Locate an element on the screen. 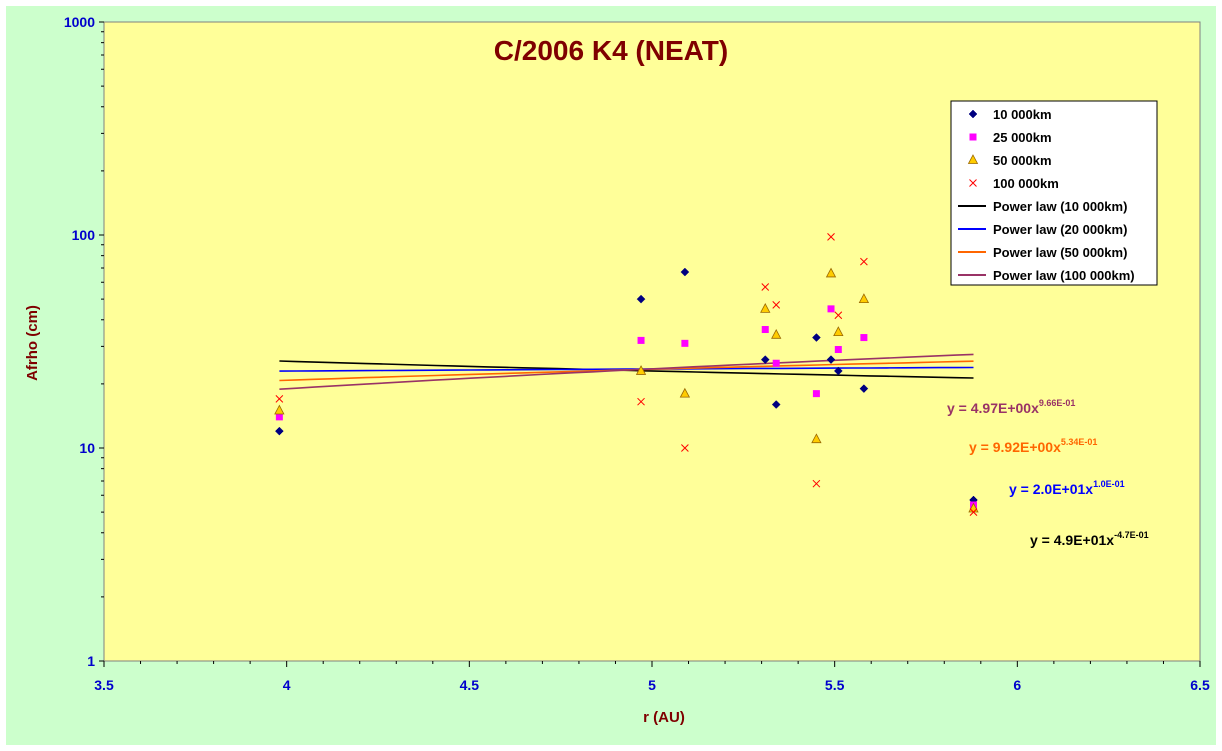  legend-label: Power law (50 000km) is located at coordinates (1060, 252).